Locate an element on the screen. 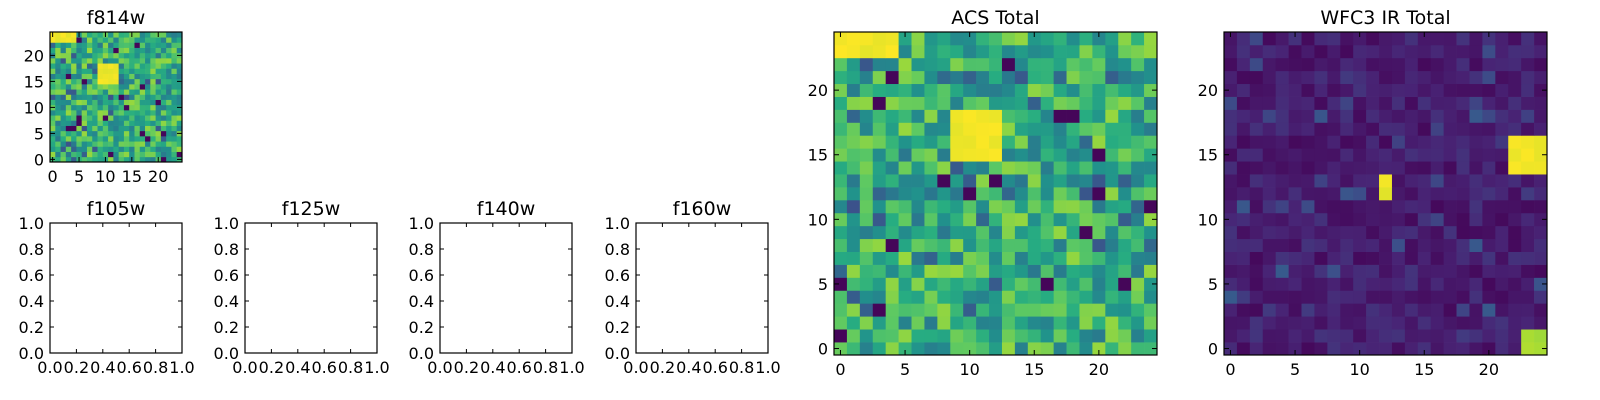  y-tick-label: 15 is located at coordinates (34, 81).